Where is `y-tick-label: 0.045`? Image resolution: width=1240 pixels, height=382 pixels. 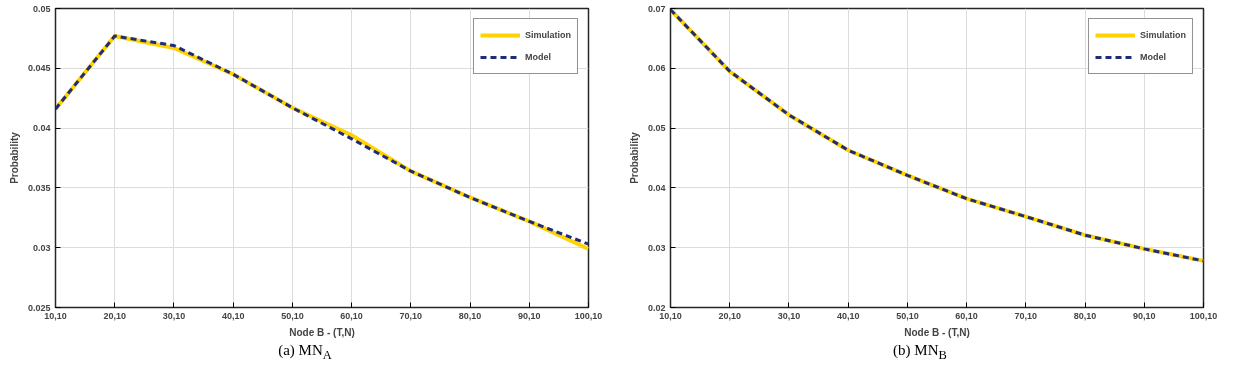 y-tick-label: 0.045 is located at coordinates (39, 68).